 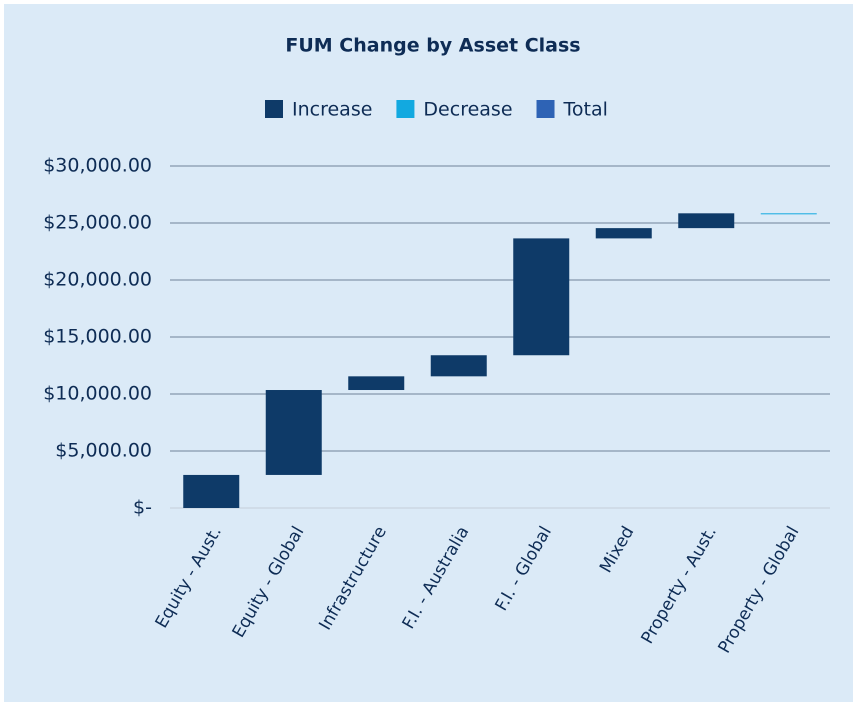 What do you see at coordinates (332, 110) in the screenshot?
I see `legend-label: Increase` at bounding box center [332, 110].